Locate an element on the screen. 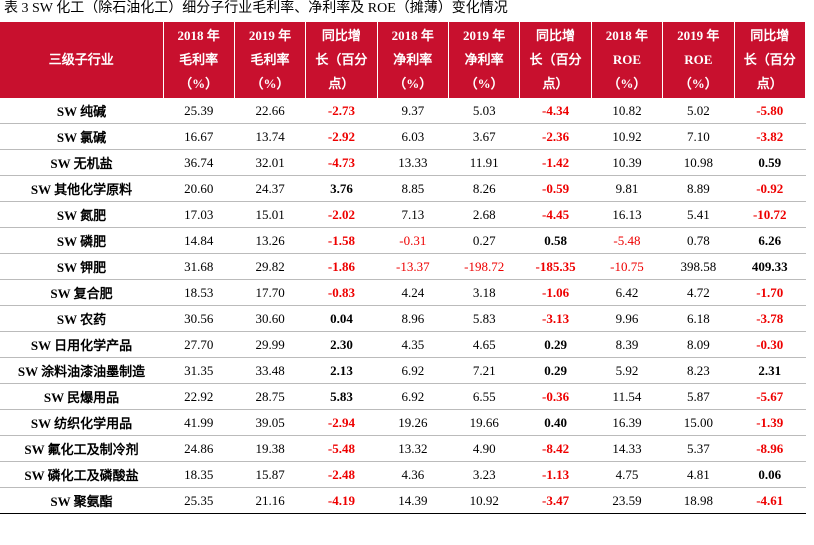  cell: -4.45 is located at coordinates (555, 214).